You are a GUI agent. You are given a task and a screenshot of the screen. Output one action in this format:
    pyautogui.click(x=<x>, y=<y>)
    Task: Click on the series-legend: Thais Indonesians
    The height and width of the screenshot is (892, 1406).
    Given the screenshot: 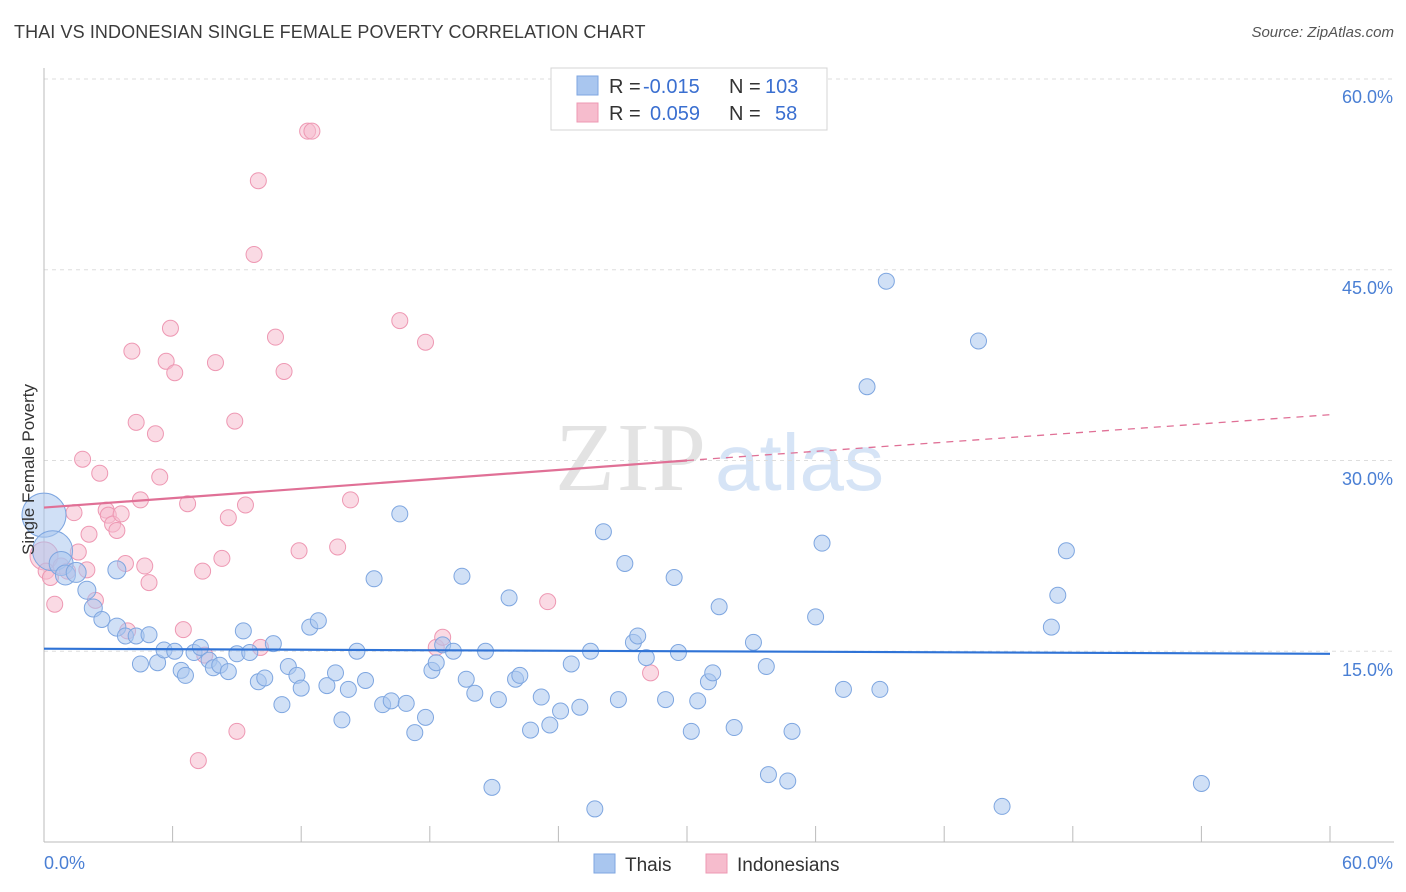 What is the action you would take?
    pyautogui.click(x=716, y=864)
    